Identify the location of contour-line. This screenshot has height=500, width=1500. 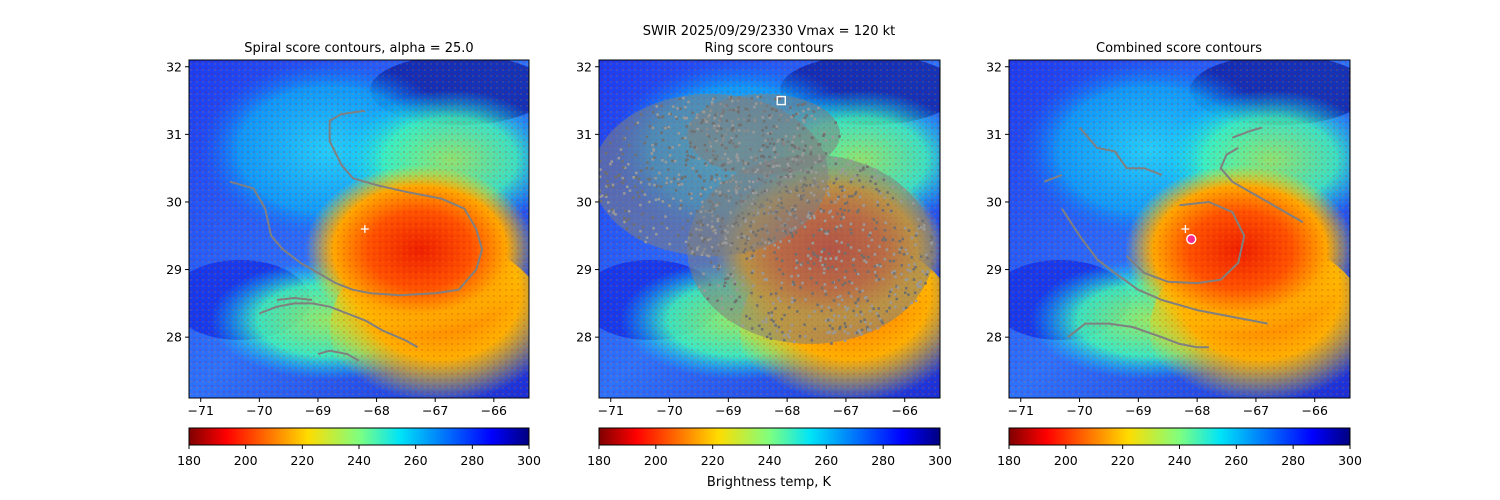
(1185, 243).